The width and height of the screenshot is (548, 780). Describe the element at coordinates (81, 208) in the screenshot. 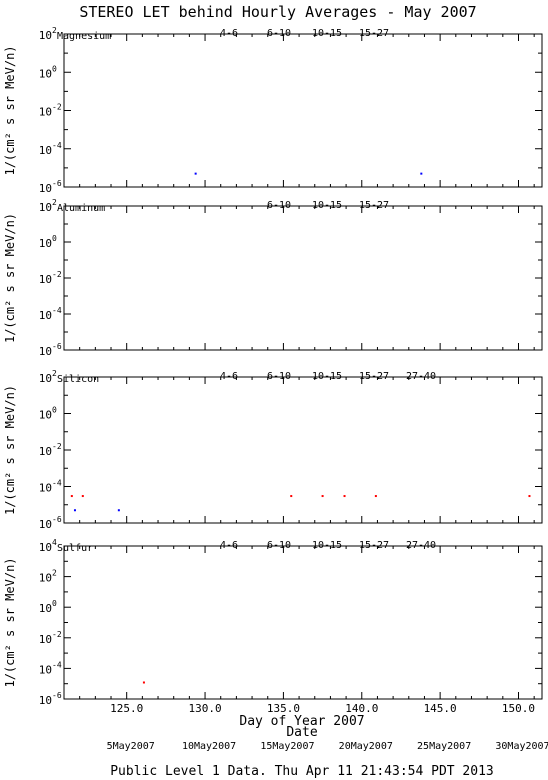

I see `panel-title: Aluminum` at that location.